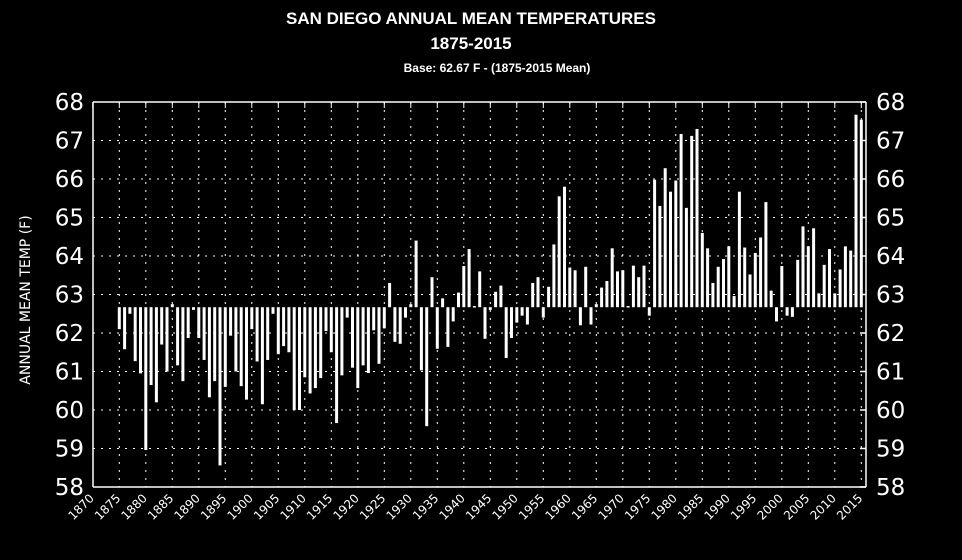 This screenshot has width=962, height=560. Describe the element at coordinates (321, 343) in the screenshot. I see `bar-1913` at that location.